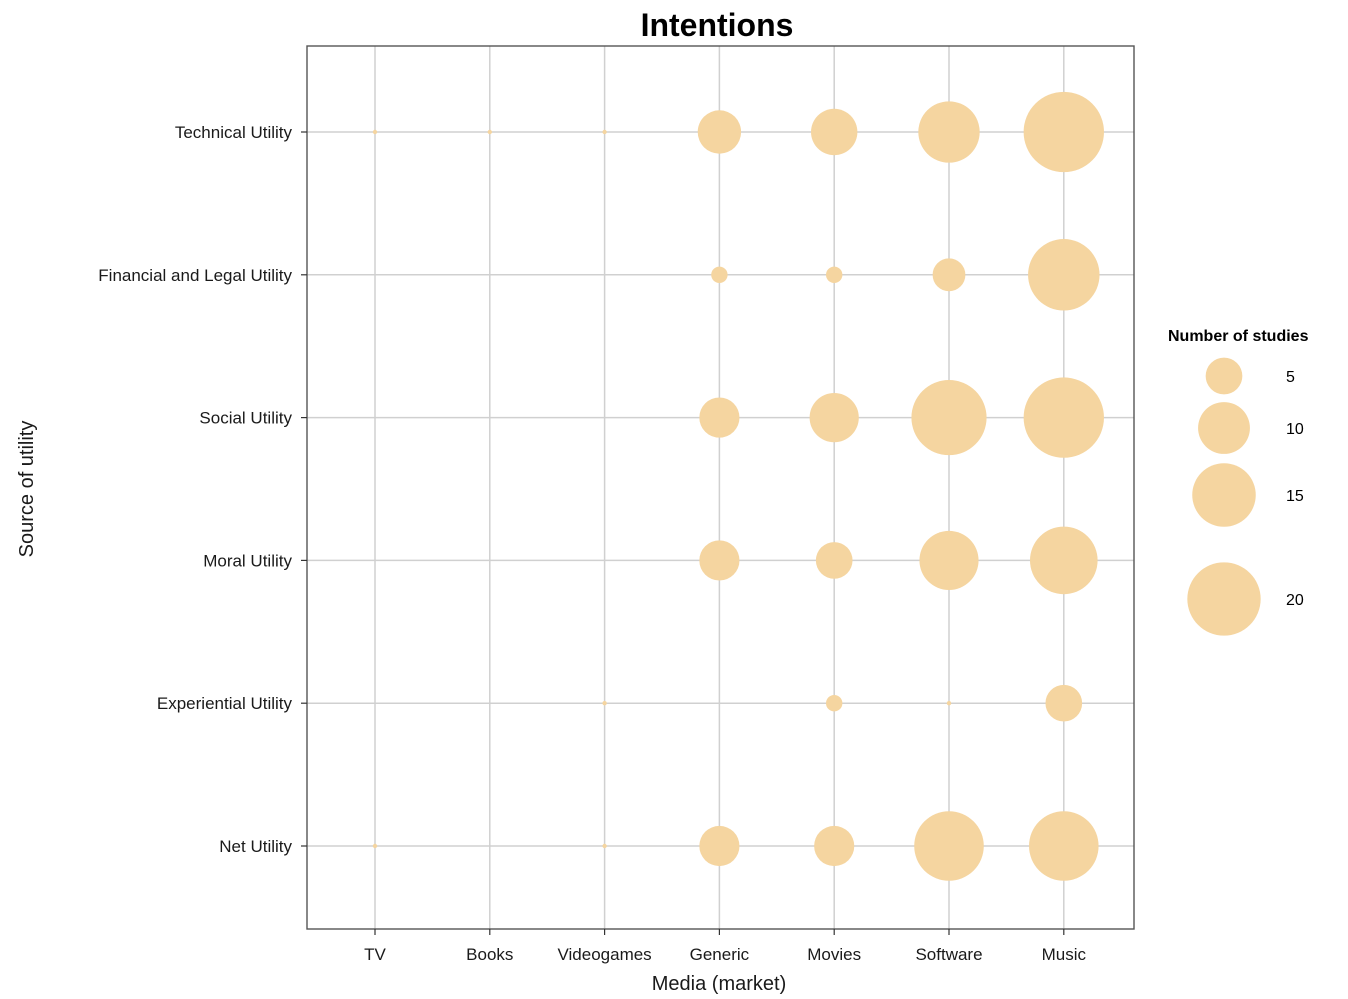 The width and height of the screenshot is (1348, 999). What do you see at coordinates (834, 560) in the screenshot?
I see `bubble-movies-moral-utility` at bounding box center [834, 560].